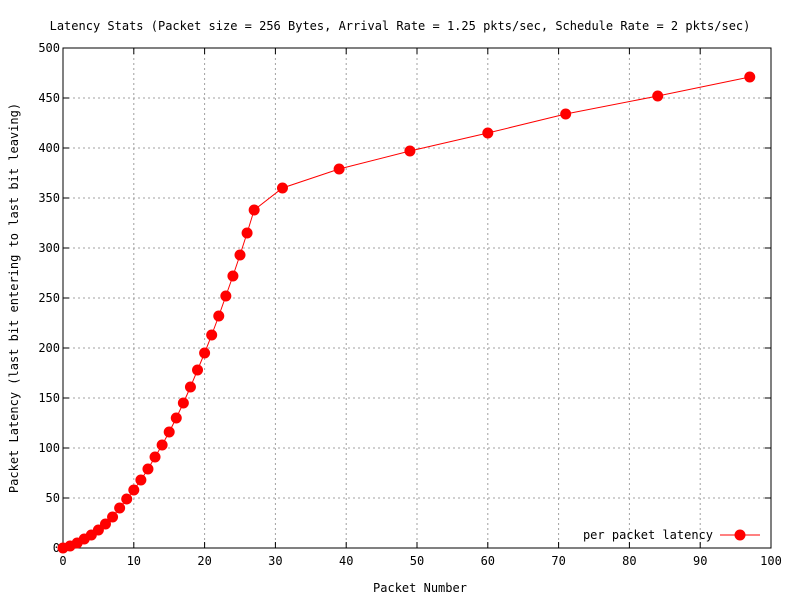 This screenshot has width=800, height=600. Describe the element at coordinates (49, 248) in the screenshot. I see `y-tick-label: 300` at that location.